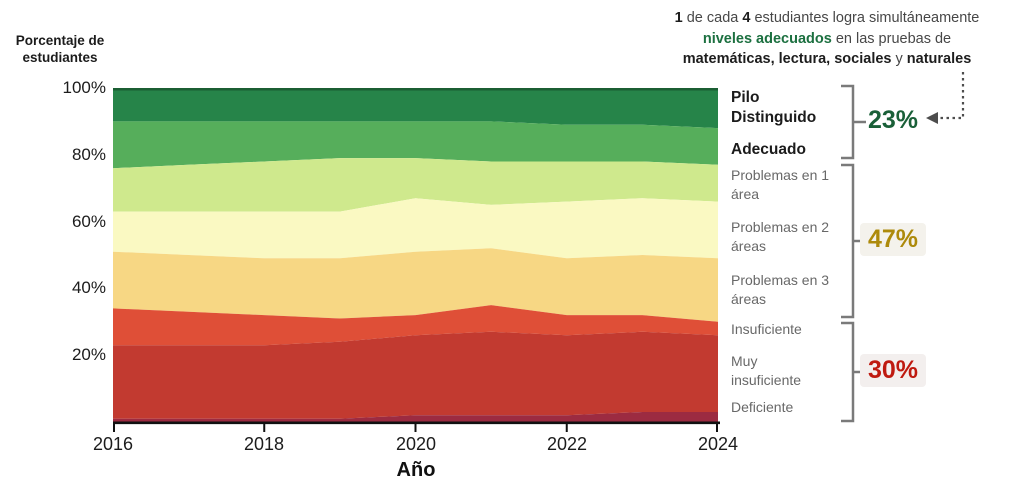 Image resolution: width=1024 pixels, height=492 pixels. What do you see at coordinates (113, 444) in the screenshot?
I see `x-tick-2016: 2016` at bounding box center [113, 444].